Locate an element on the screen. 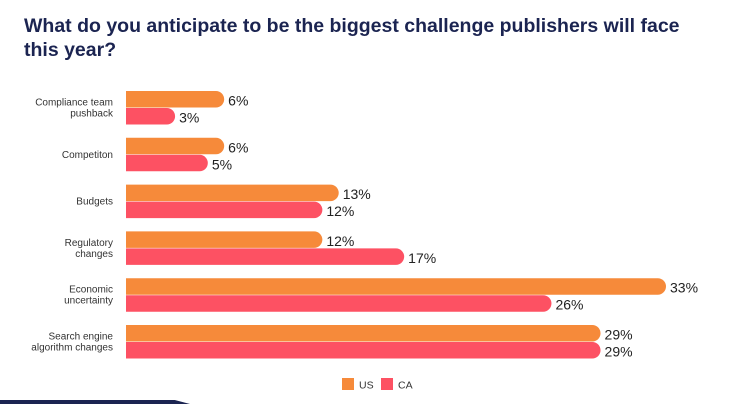 This screenshot has height=404, width=734. data-label: 13% is located at coordinates (357, 194).